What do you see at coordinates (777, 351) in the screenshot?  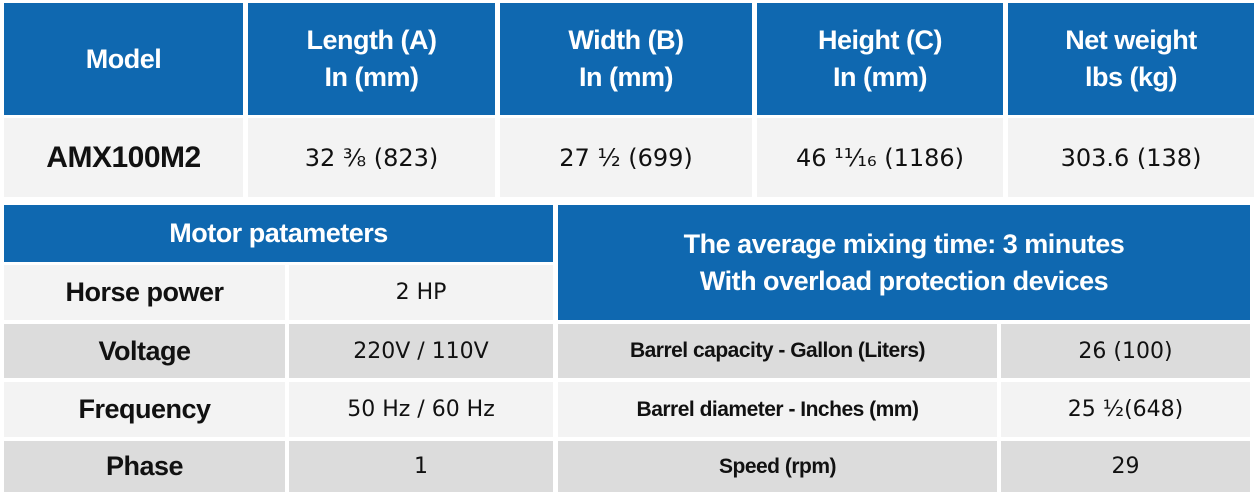 I see `barrel-label: Barrel capacity - Gallon (Liters)` at bounding box center [777, 351].